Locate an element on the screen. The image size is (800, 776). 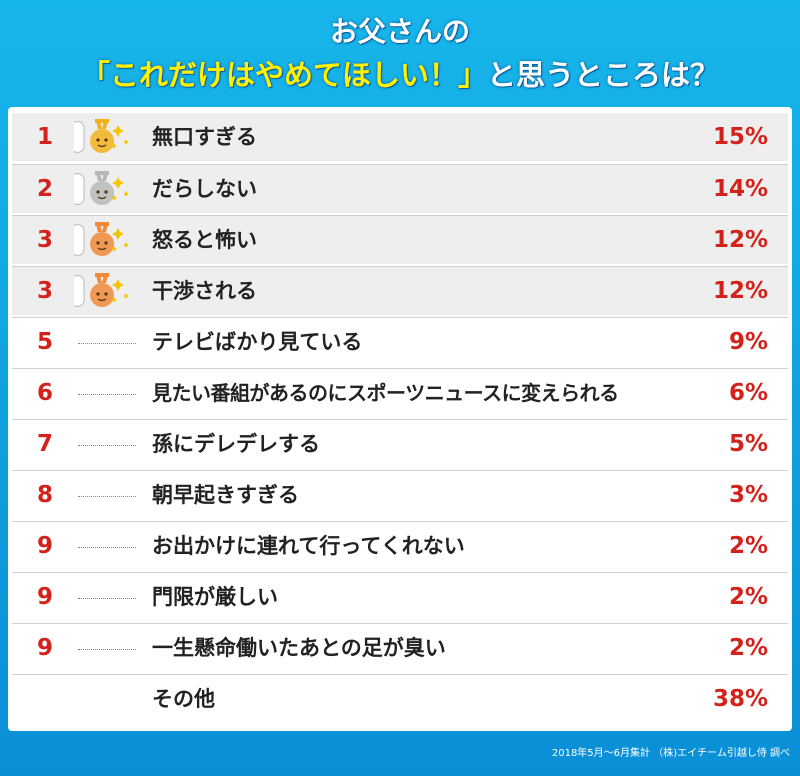
percentage-value: 3% is located at coordinates (748, 495).